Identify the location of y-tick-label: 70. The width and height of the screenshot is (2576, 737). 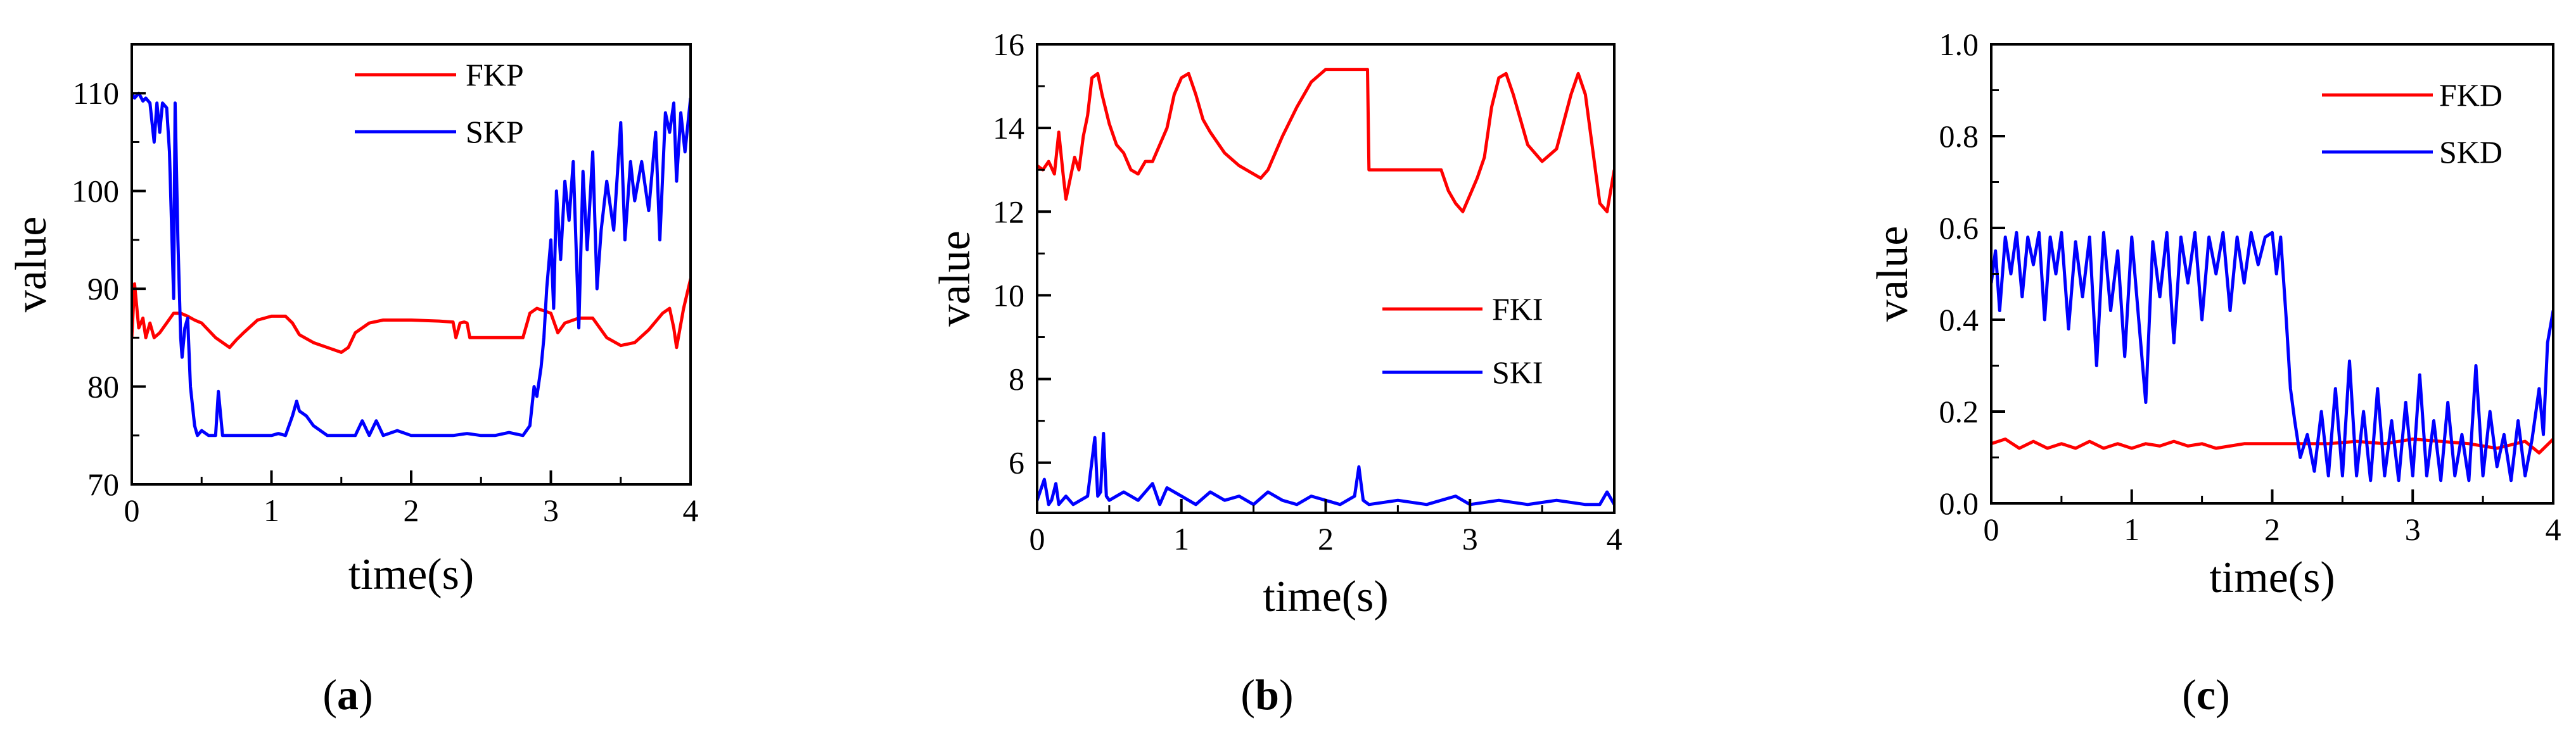
(103, 484).